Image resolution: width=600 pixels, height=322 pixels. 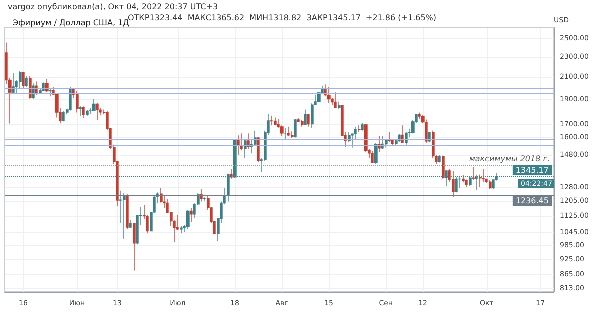 What do you see at coordinates (71, 23) in the screenshot?
I see `chart-title: Эфириум / Доллар США, 1Д` at bounding box center [71, 23].